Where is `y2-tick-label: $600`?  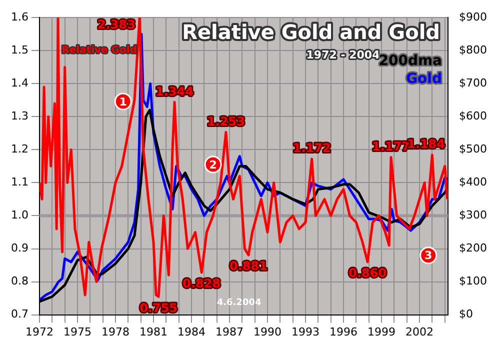
y2-tick-label: $600 is located at coordinates (473, 116).